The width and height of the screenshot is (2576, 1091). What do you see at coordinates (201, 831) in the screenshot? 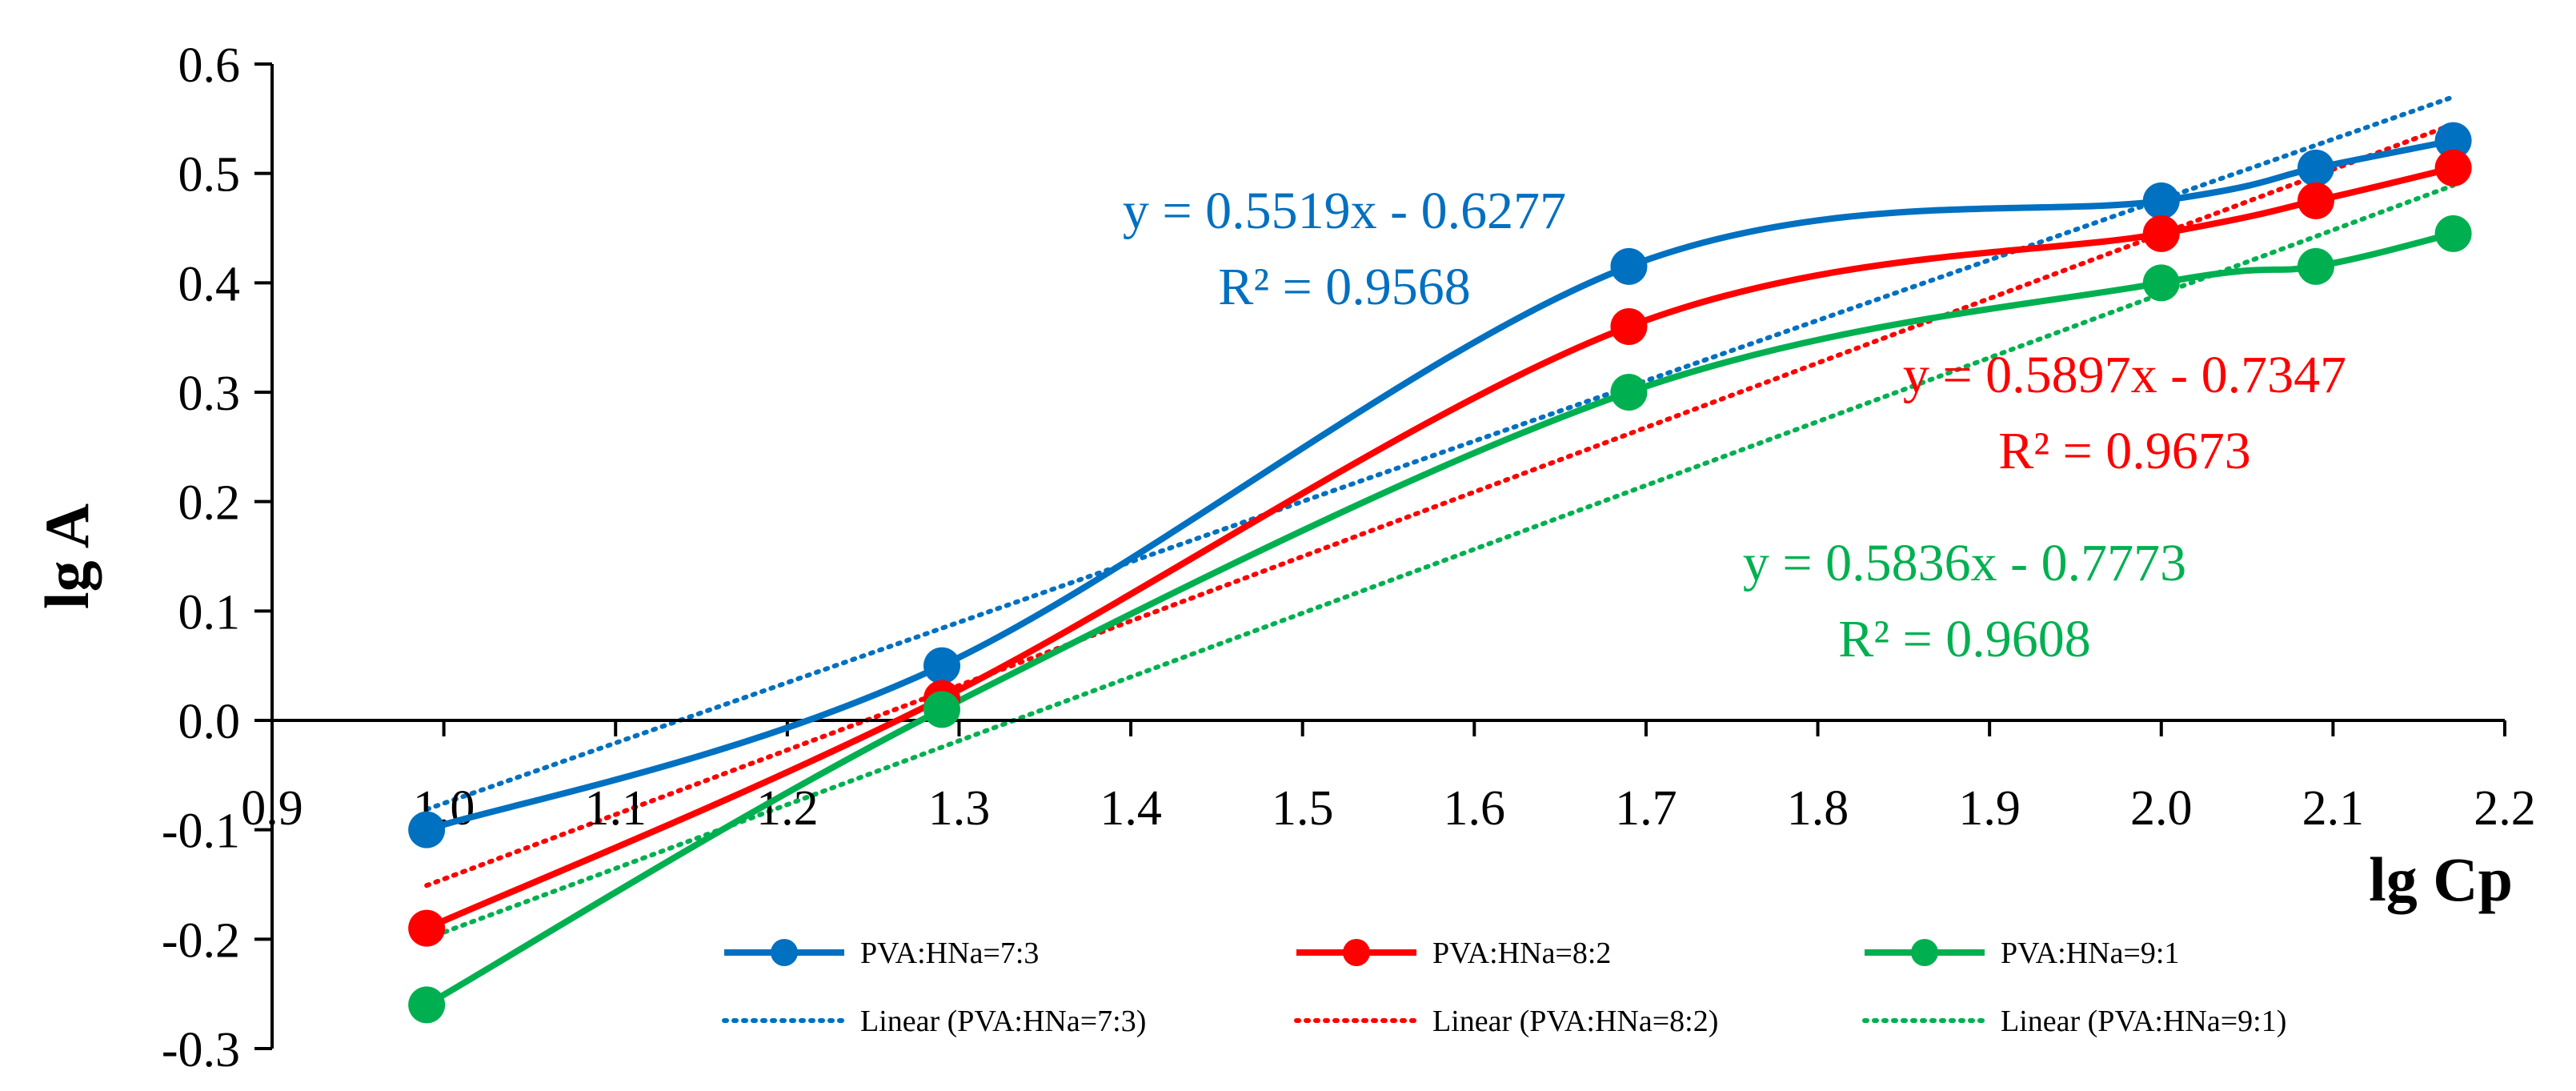
I see `y-tick-label: -0.1` at bounding box center [201, 831].